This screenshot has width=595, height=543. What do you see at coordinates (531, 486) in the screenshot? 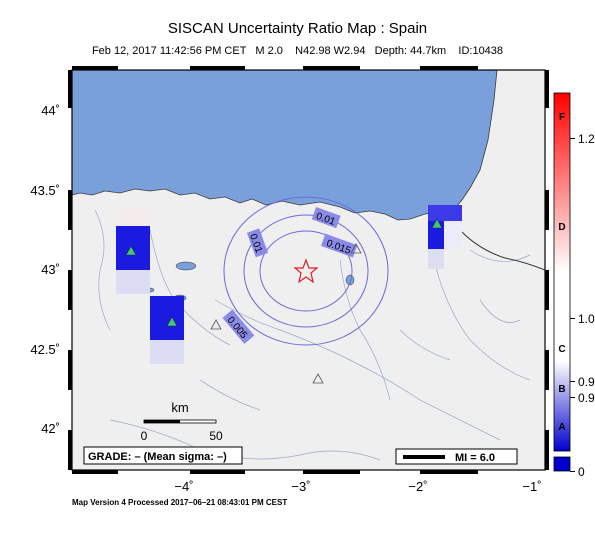
I see `lon-tick: −1˚` at bounding box center [531, 486].